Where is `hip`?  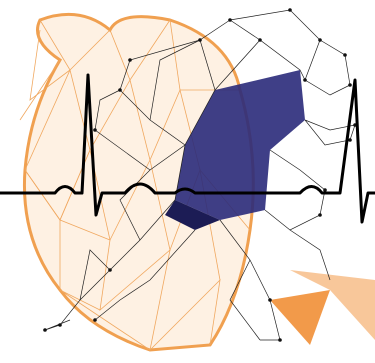
hip is located at coordinates (192, 215).